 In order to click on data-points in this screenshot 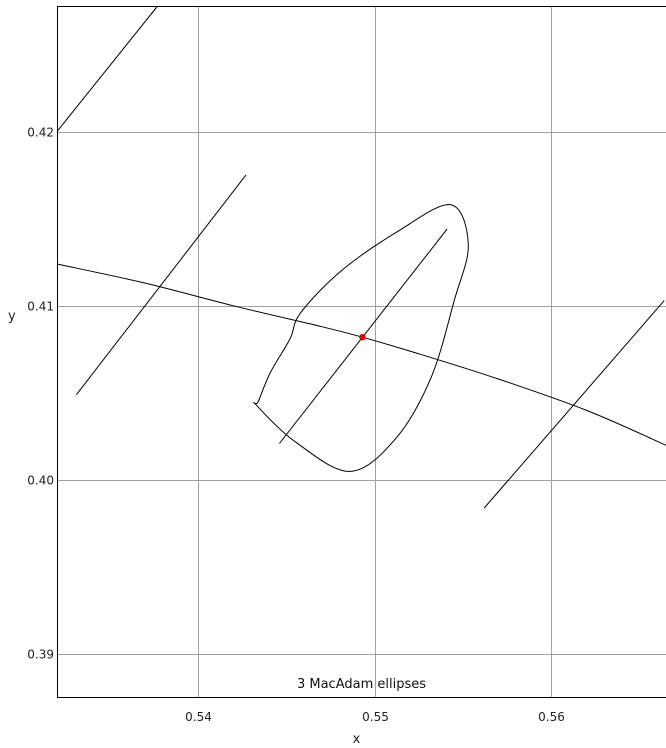, I will do `click(362, 337)`.